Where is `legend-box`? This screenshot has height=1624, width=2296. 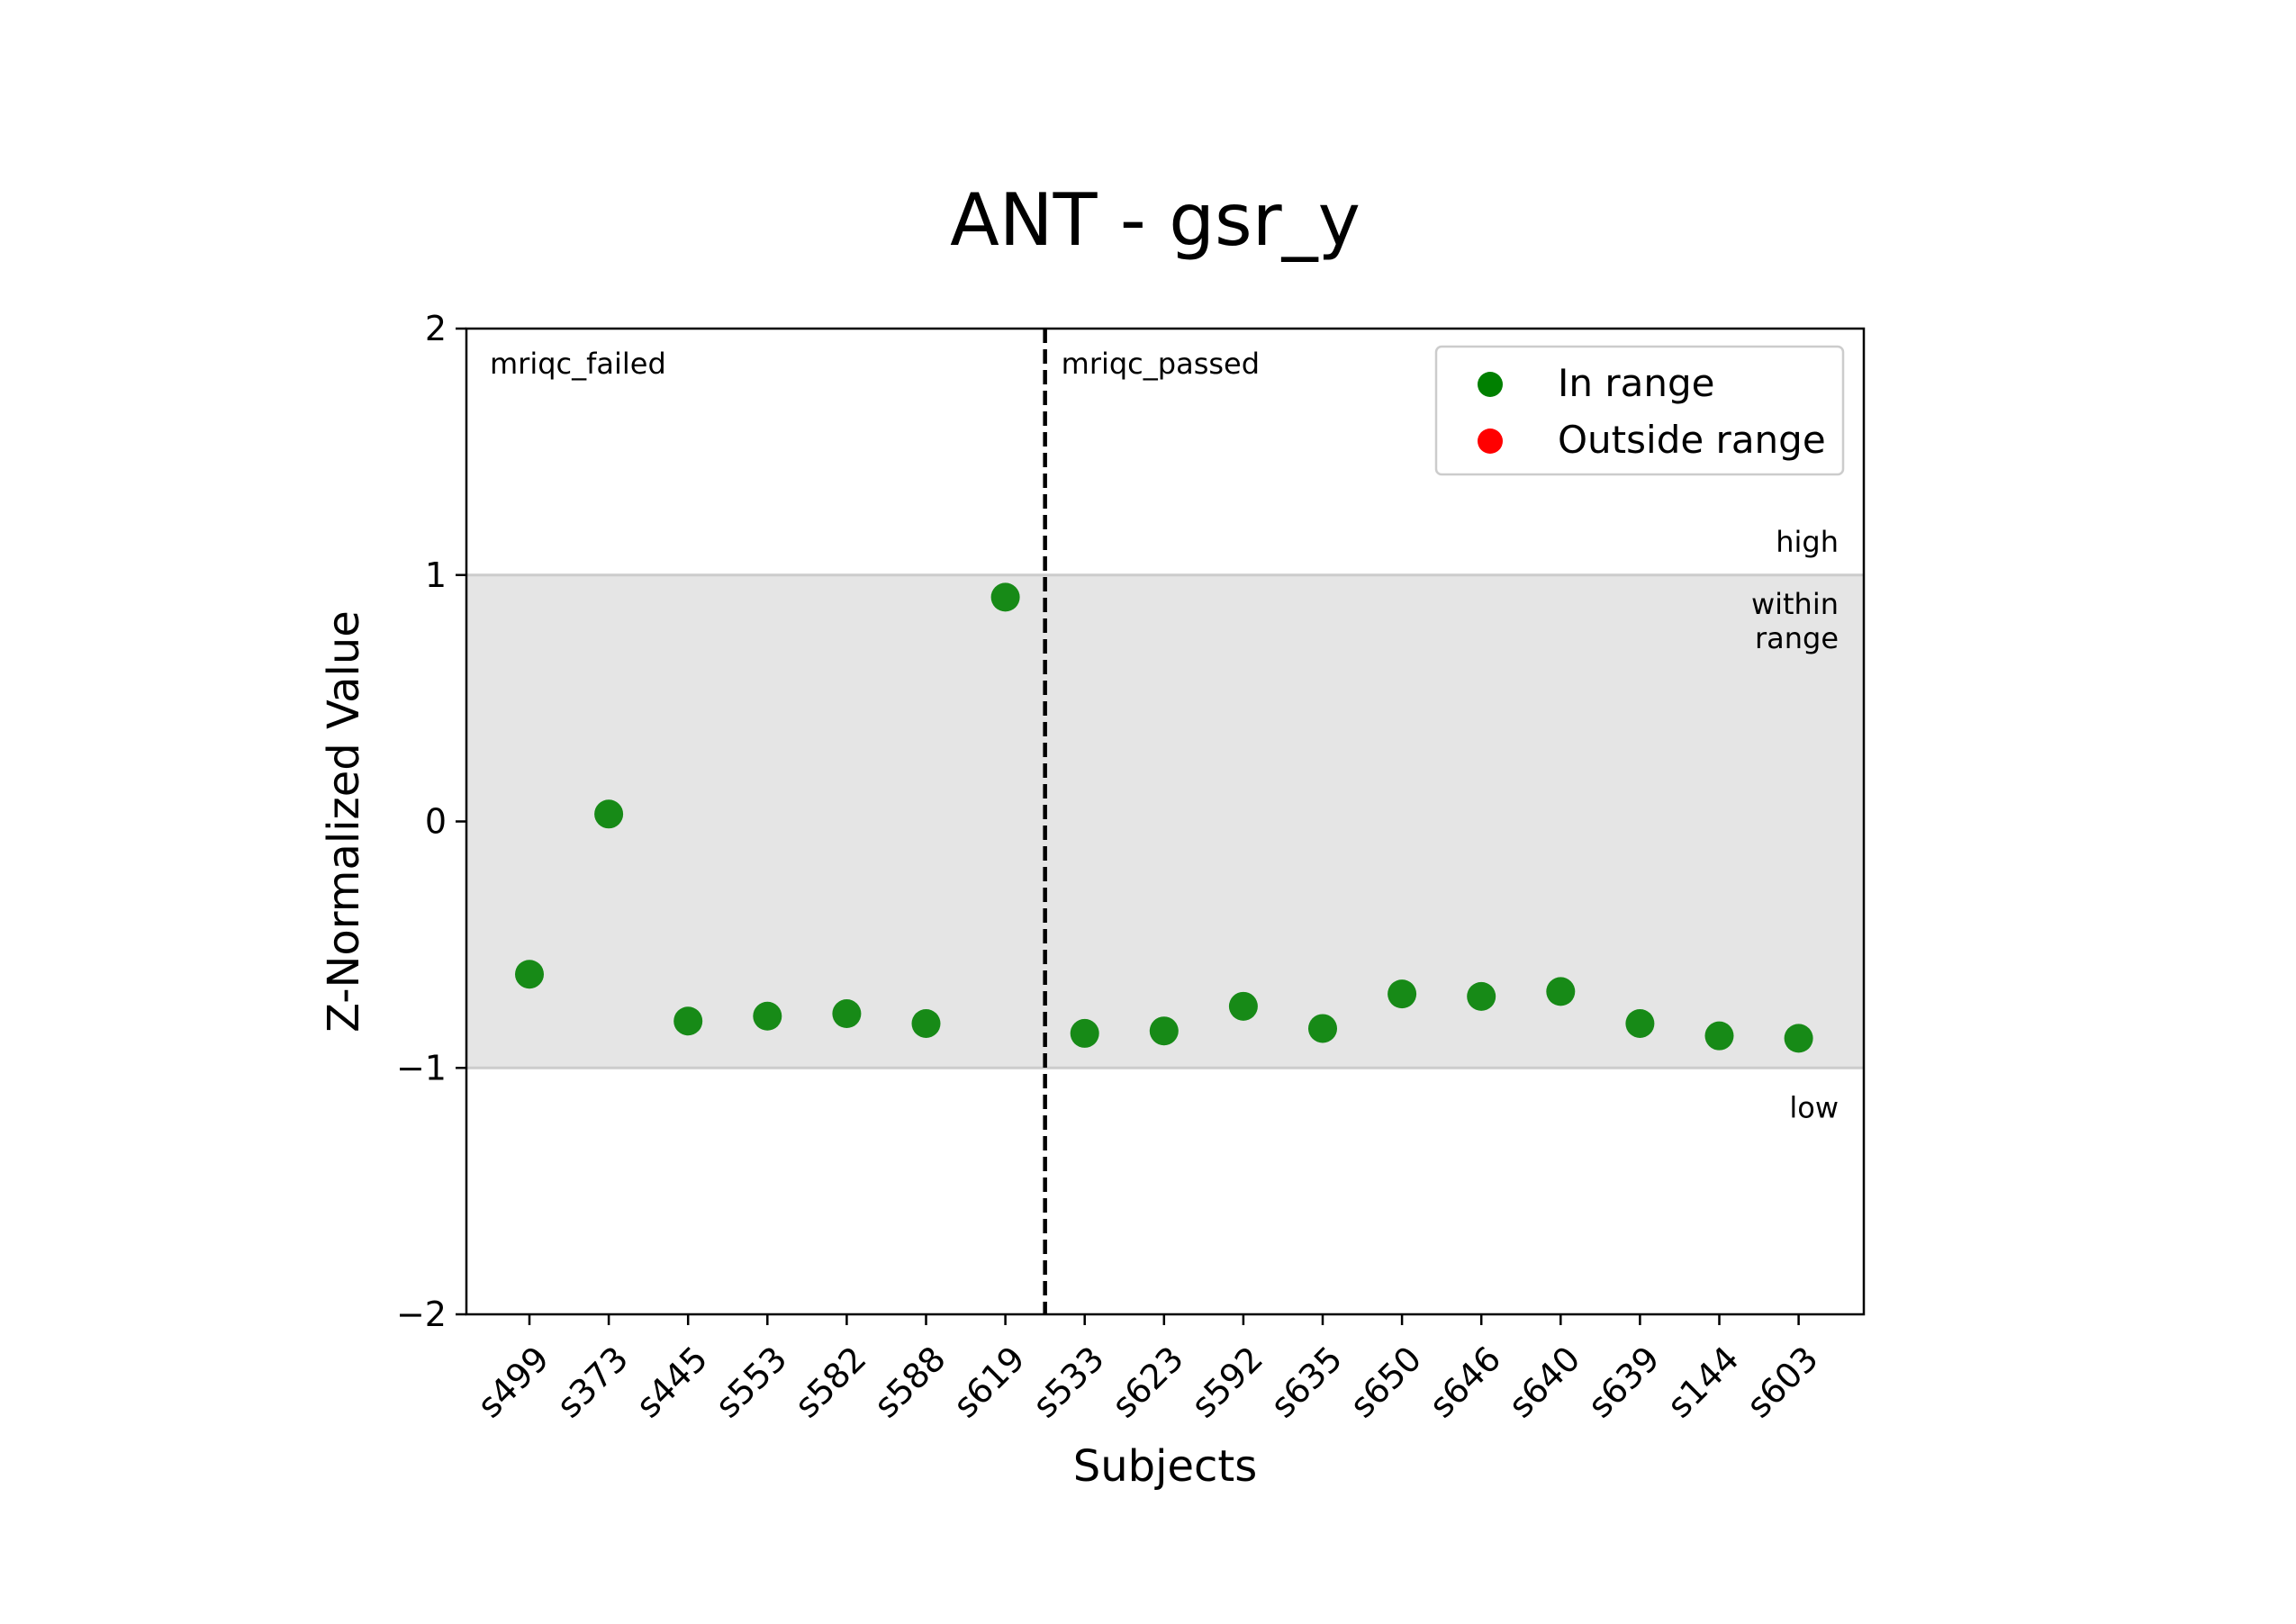 legend-box is located at coordinates (1640, 410).